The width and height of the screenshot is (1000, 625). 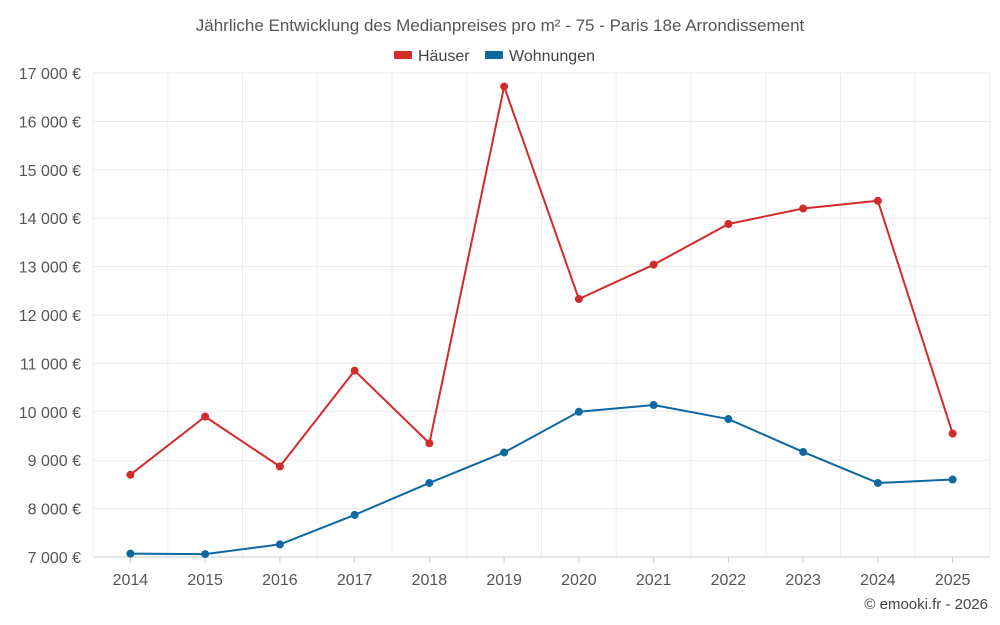 What do you see at coordinates (50, 413) in the screenshot?
I see `y-tick-label: 10 000 €` at bounding box center [50, 413].